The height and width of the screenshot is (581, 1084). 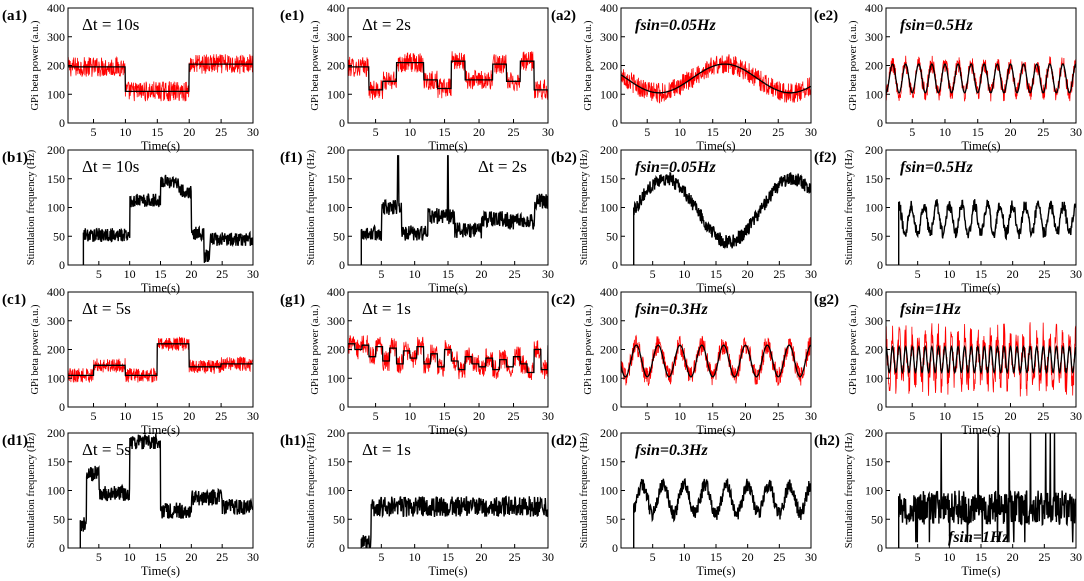 I want to click on panel-annotation: Δt = 2s, so click(x=386, y=24).